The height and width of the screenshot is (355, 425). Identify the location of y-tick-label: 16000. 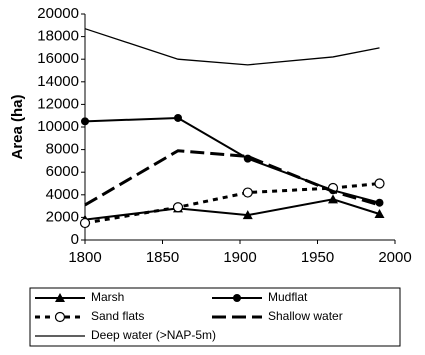
(58, 58).